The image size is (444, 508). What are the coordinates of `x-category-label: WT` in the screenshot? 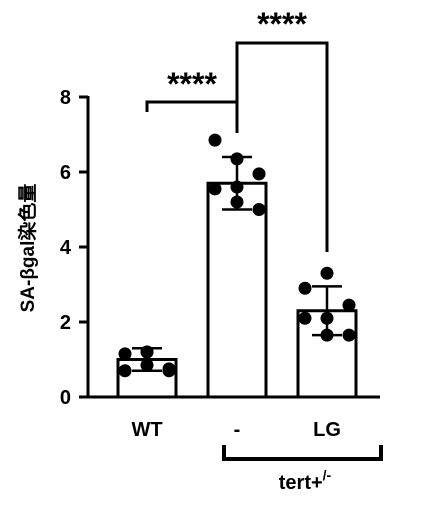 It's located at (146, 430).